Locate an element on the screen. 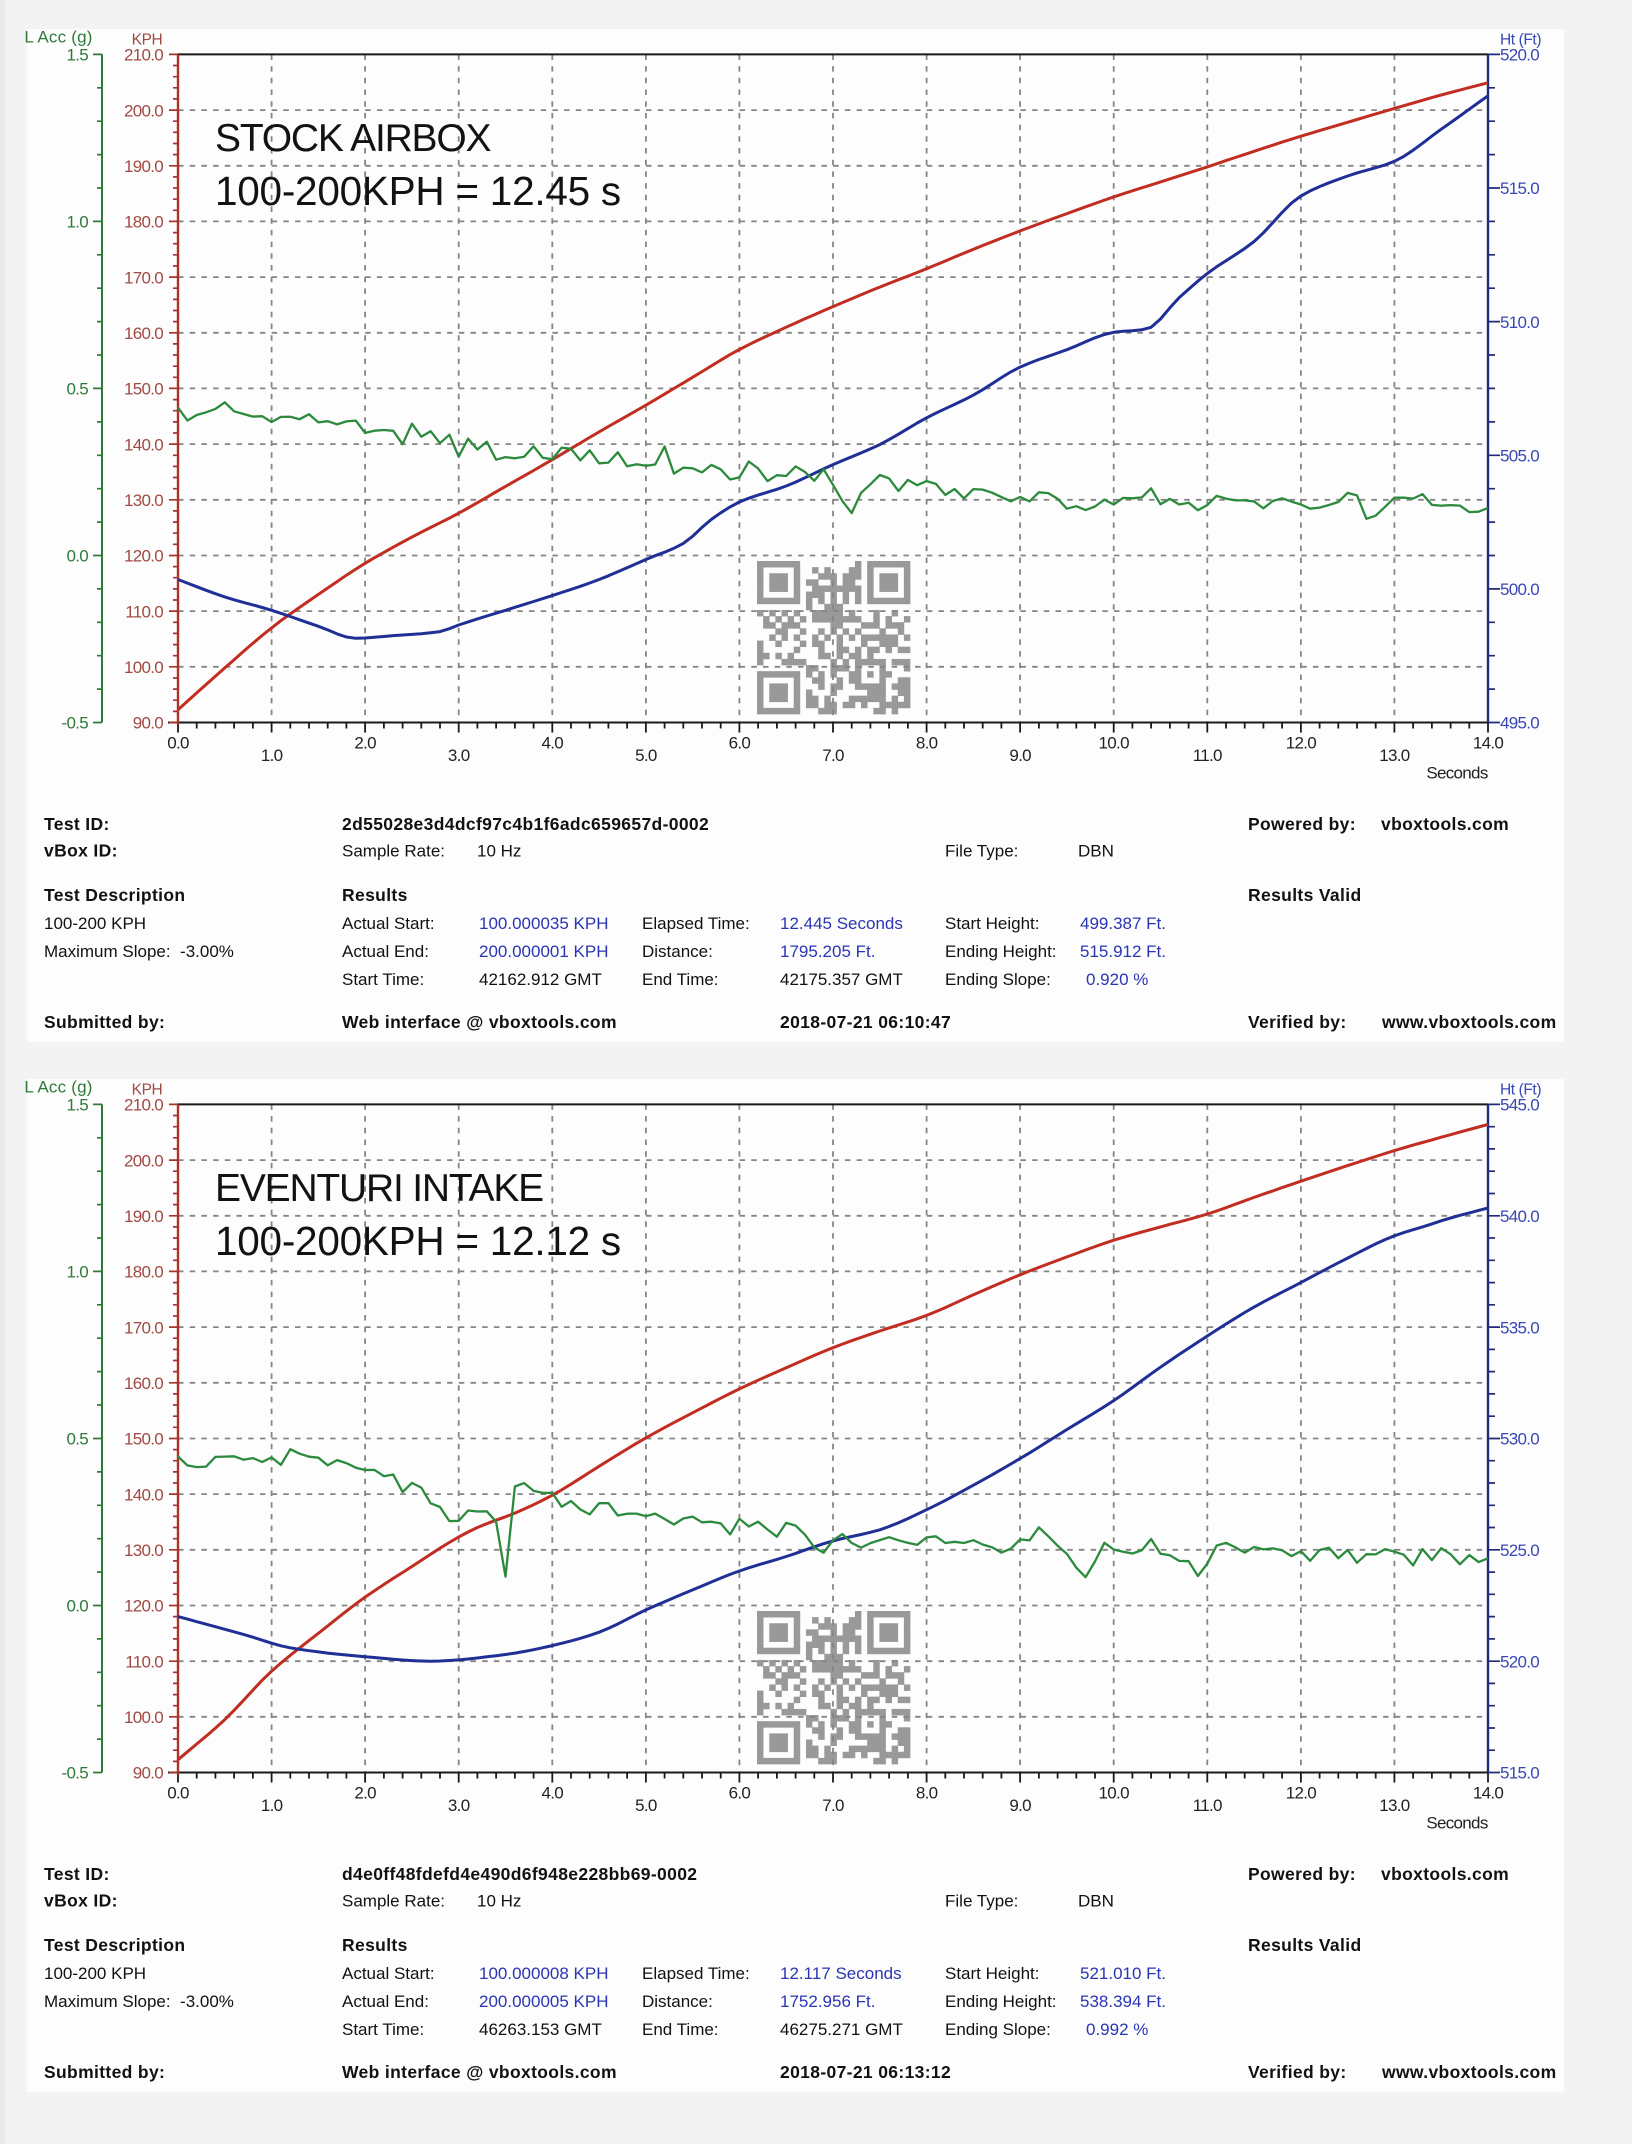  svg-text: 520.0 is located at coordinates (1519, 55).